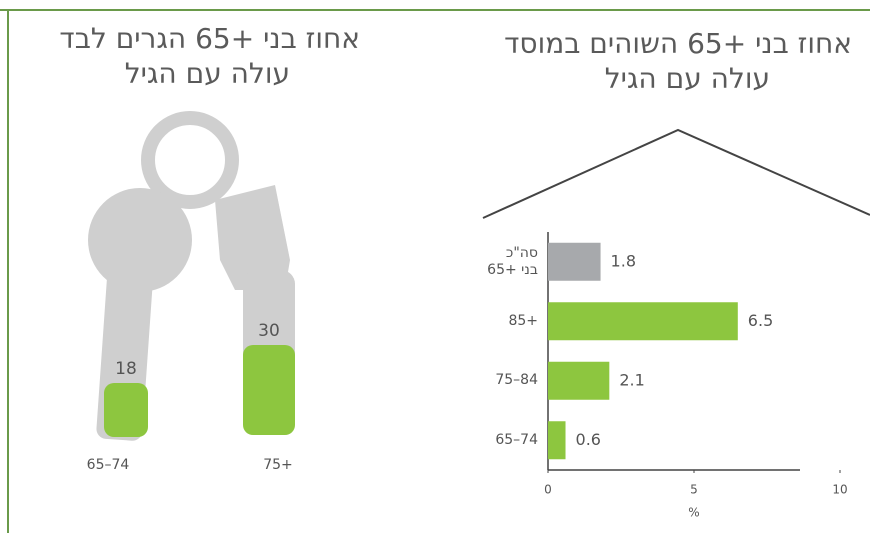 Image resolution: width=870 pixels, height=533 pixels. I want to click on x-tick-label: 5, so click(694, 490).